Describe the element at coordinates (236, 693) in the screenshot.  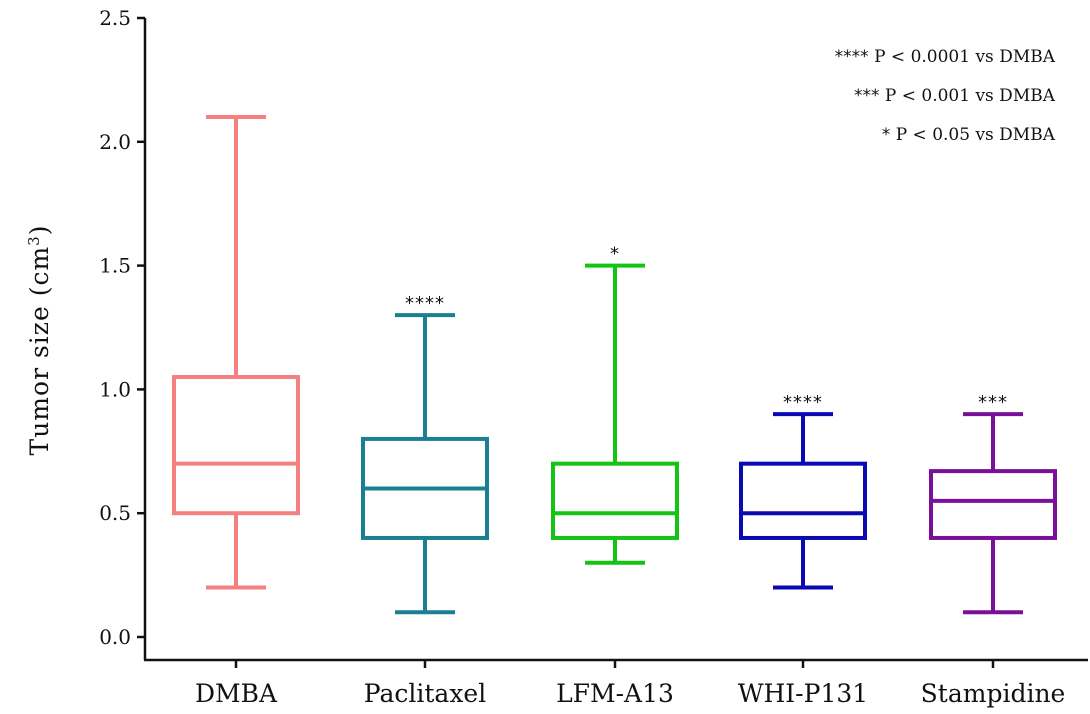
I see `x-tick-label: DMBA` at that location.